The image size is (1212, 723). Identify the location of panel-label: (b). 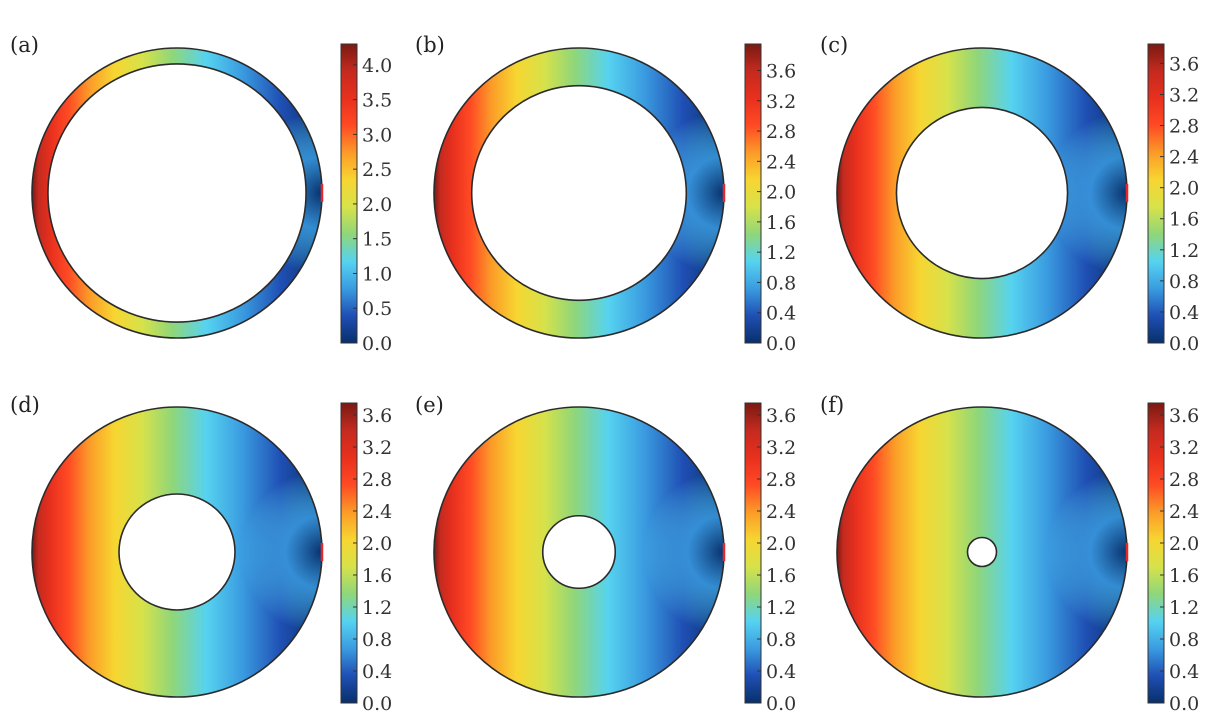
(430, 45).